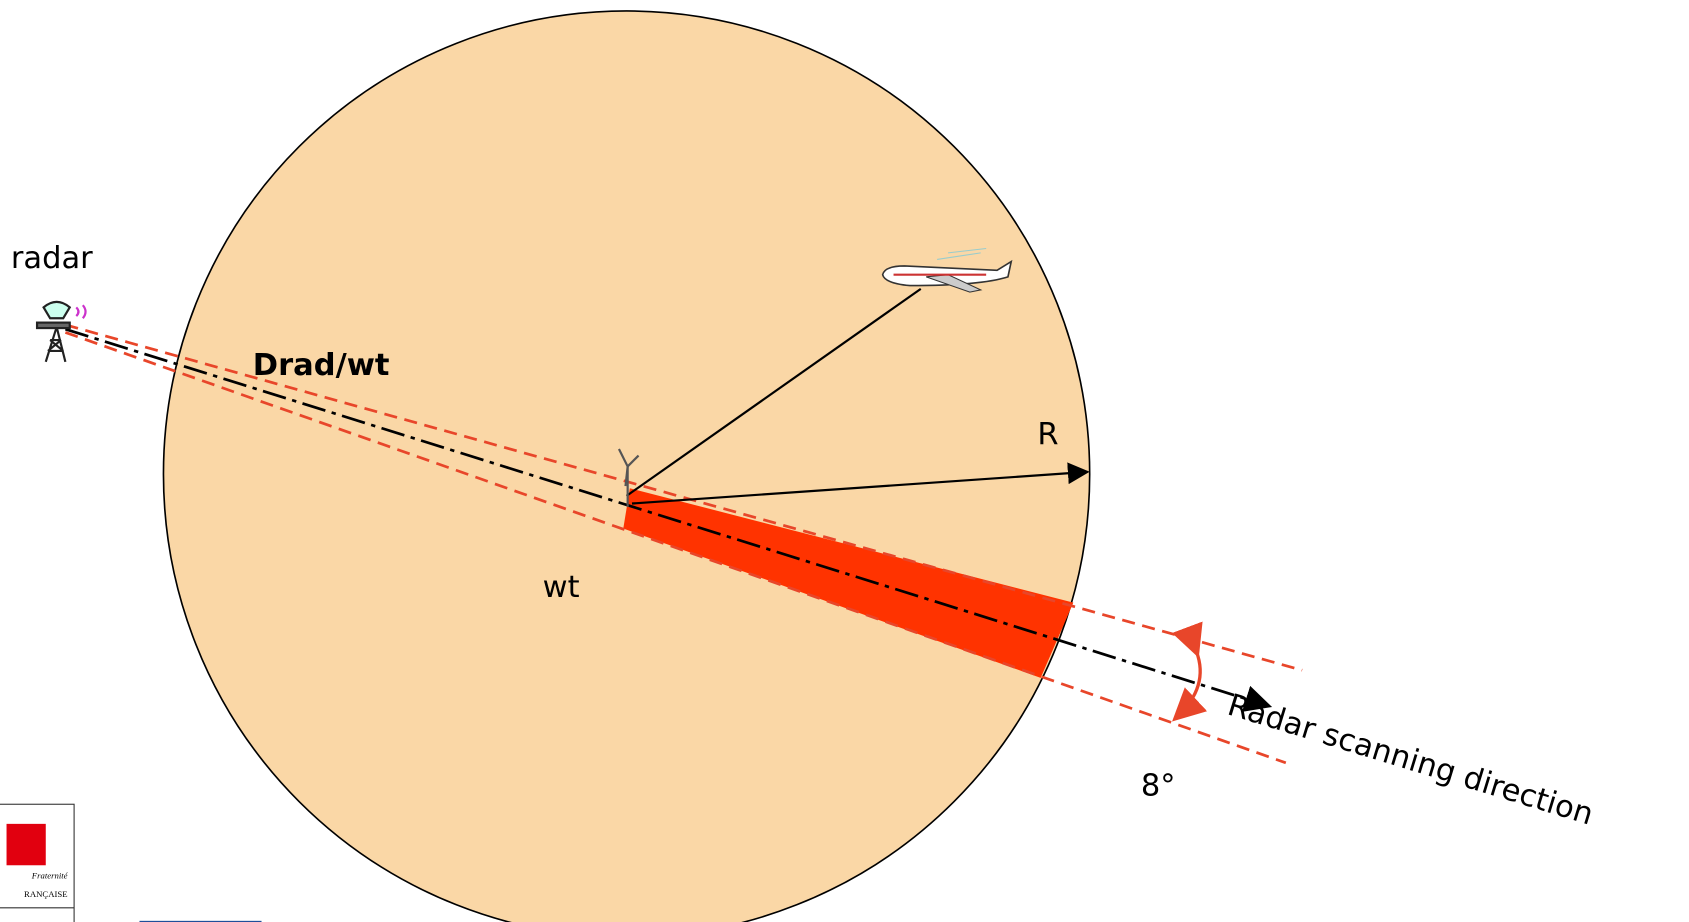  What do you see at coordinates (561, 587) in the screenshot?
I see `turbine-label: wt` at bounding box center [561, 587].